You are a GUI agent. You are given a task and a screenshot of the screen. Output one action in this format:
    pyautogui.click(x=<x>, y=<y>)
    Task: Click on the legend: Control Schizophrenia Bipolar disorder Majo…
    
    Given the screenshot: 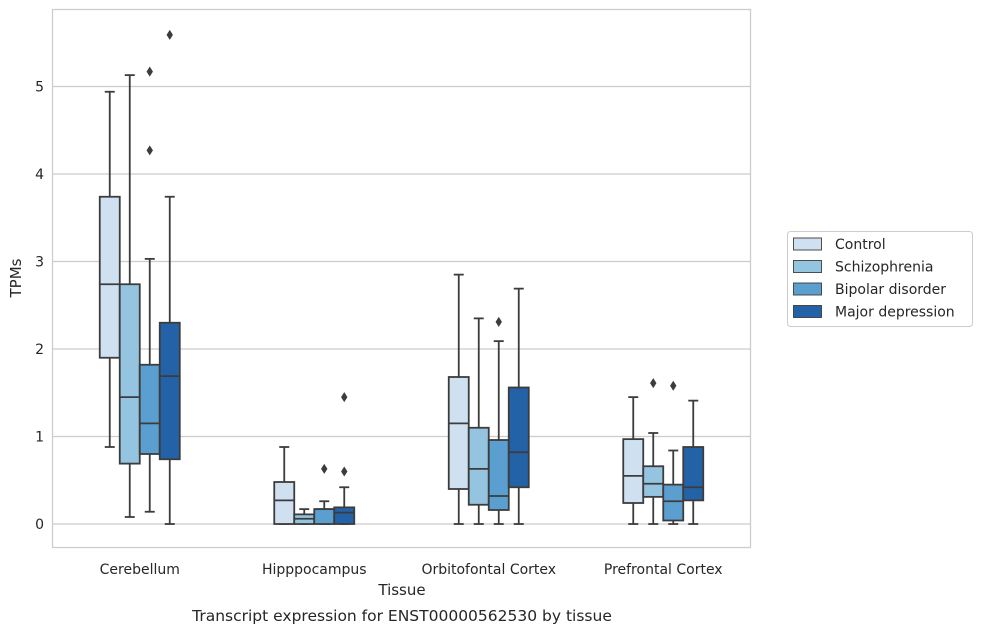 What is the action you would take?
    pyautogui.click(x=880, y=279)
    